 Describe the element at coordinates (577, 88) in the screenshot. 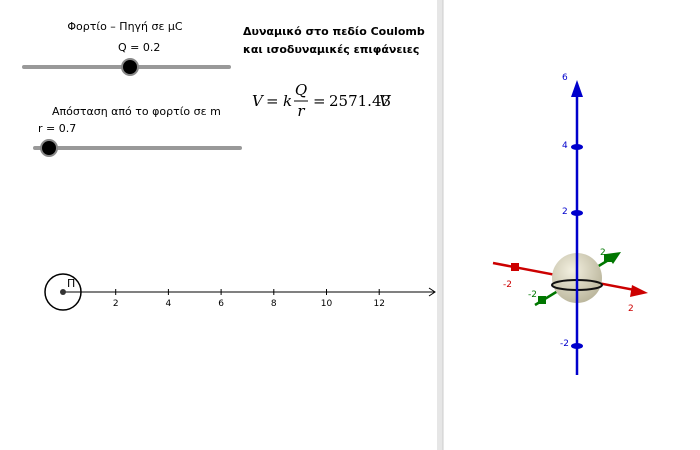

I see `z-axis-arrow` at that location.